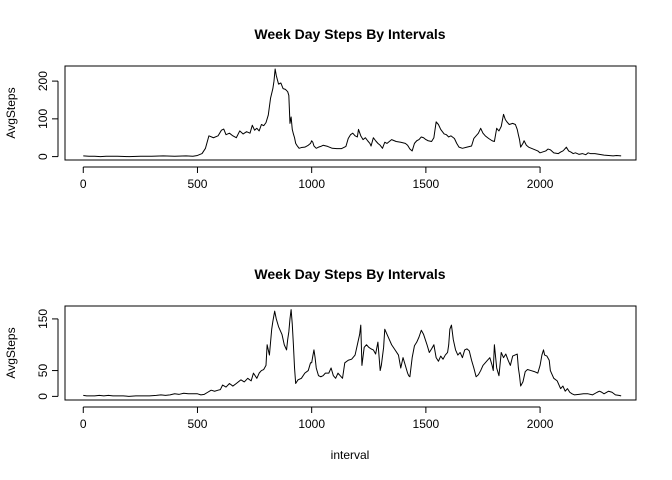 This screenshot has width=672, height=480. Describe the element at coordinates (83, 424) in the screenshot. I see `bottom-x-tick-label: 0` at that location.